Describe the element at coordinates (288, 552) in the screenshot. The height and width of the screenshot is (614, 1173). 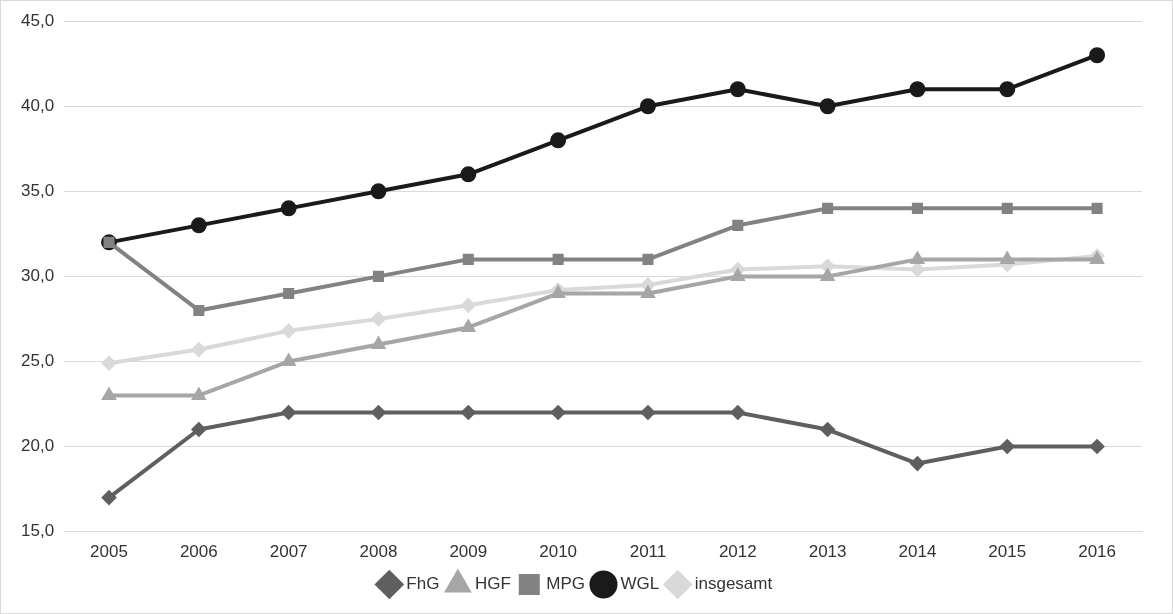
I see `x-tick-label: 2007` at that location.